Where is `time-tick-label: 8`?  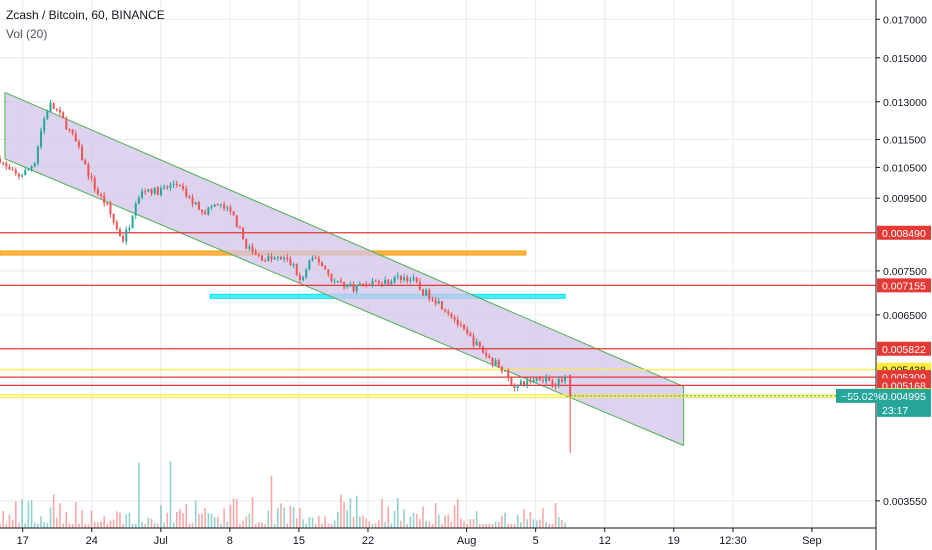 time-tick-label: 8 is located at coordinates (230, 541).